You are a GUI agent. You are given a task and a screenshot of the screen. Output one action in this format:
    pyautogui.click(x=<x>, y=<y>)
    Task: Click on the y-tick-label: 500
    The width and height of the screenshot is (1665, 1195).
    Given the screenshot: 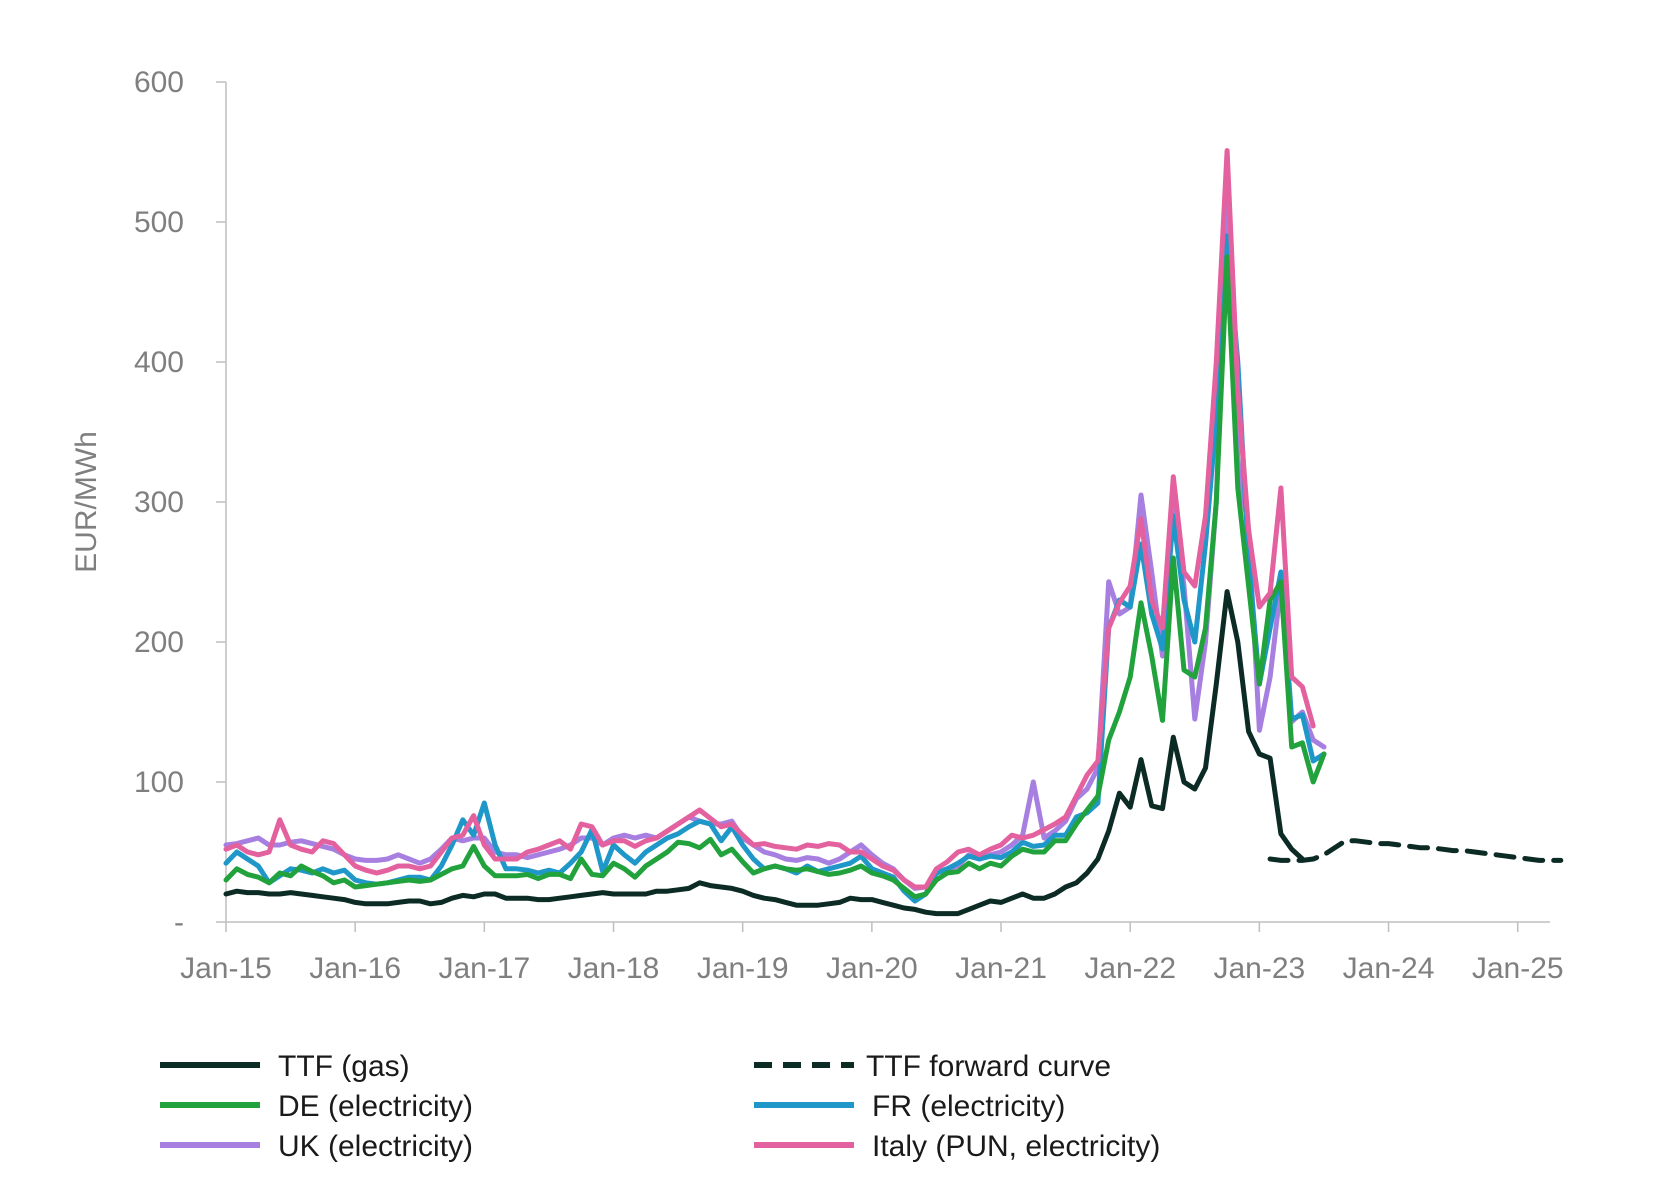 What is the action you would take?
    pyautogui.click(x=159, y=222)
    